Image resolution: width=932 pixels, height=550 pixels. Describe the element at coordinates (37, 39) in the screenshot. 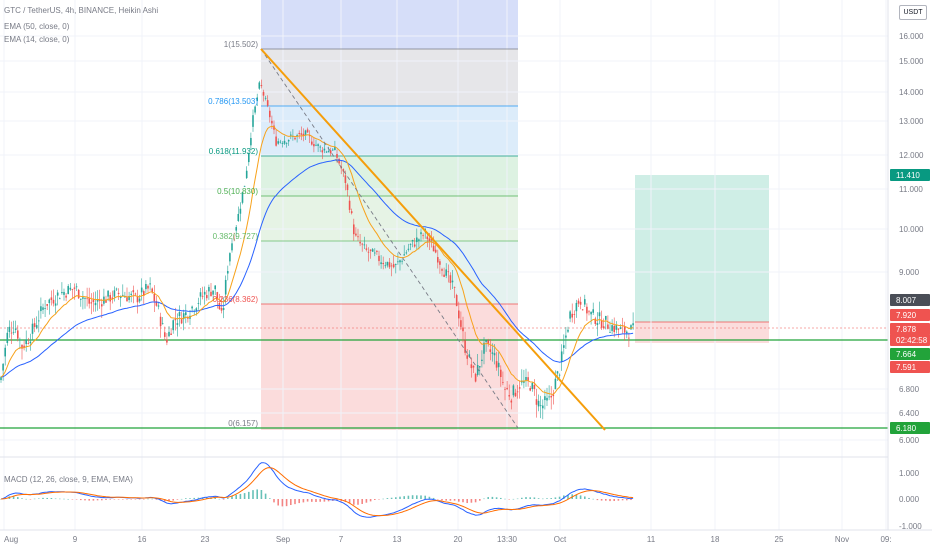

I see `ema14-legend: EMA (14, close, 0)` at that location.